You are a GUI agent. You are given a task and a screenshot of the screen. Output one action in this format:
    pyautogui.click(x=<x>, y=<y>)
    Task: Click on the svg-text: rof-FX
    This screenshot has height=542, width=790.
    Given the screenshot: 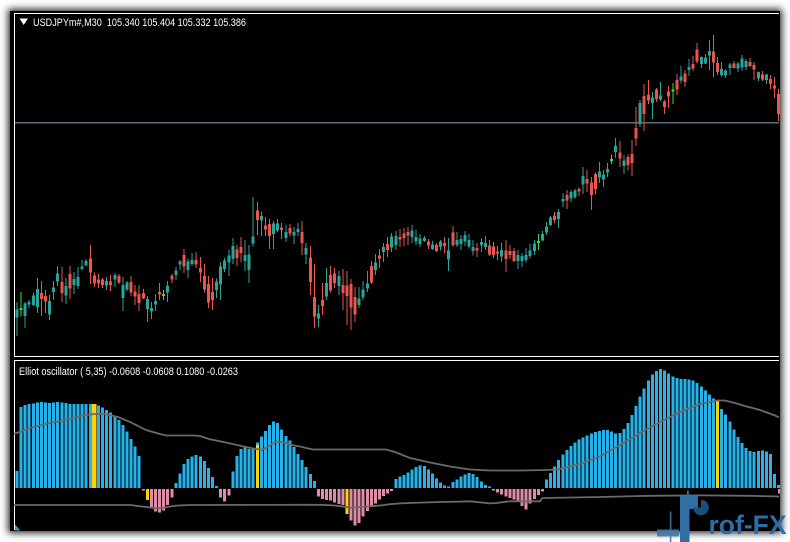 What is the action you would take?
    pyautogui.click(x=748, y=525)
    